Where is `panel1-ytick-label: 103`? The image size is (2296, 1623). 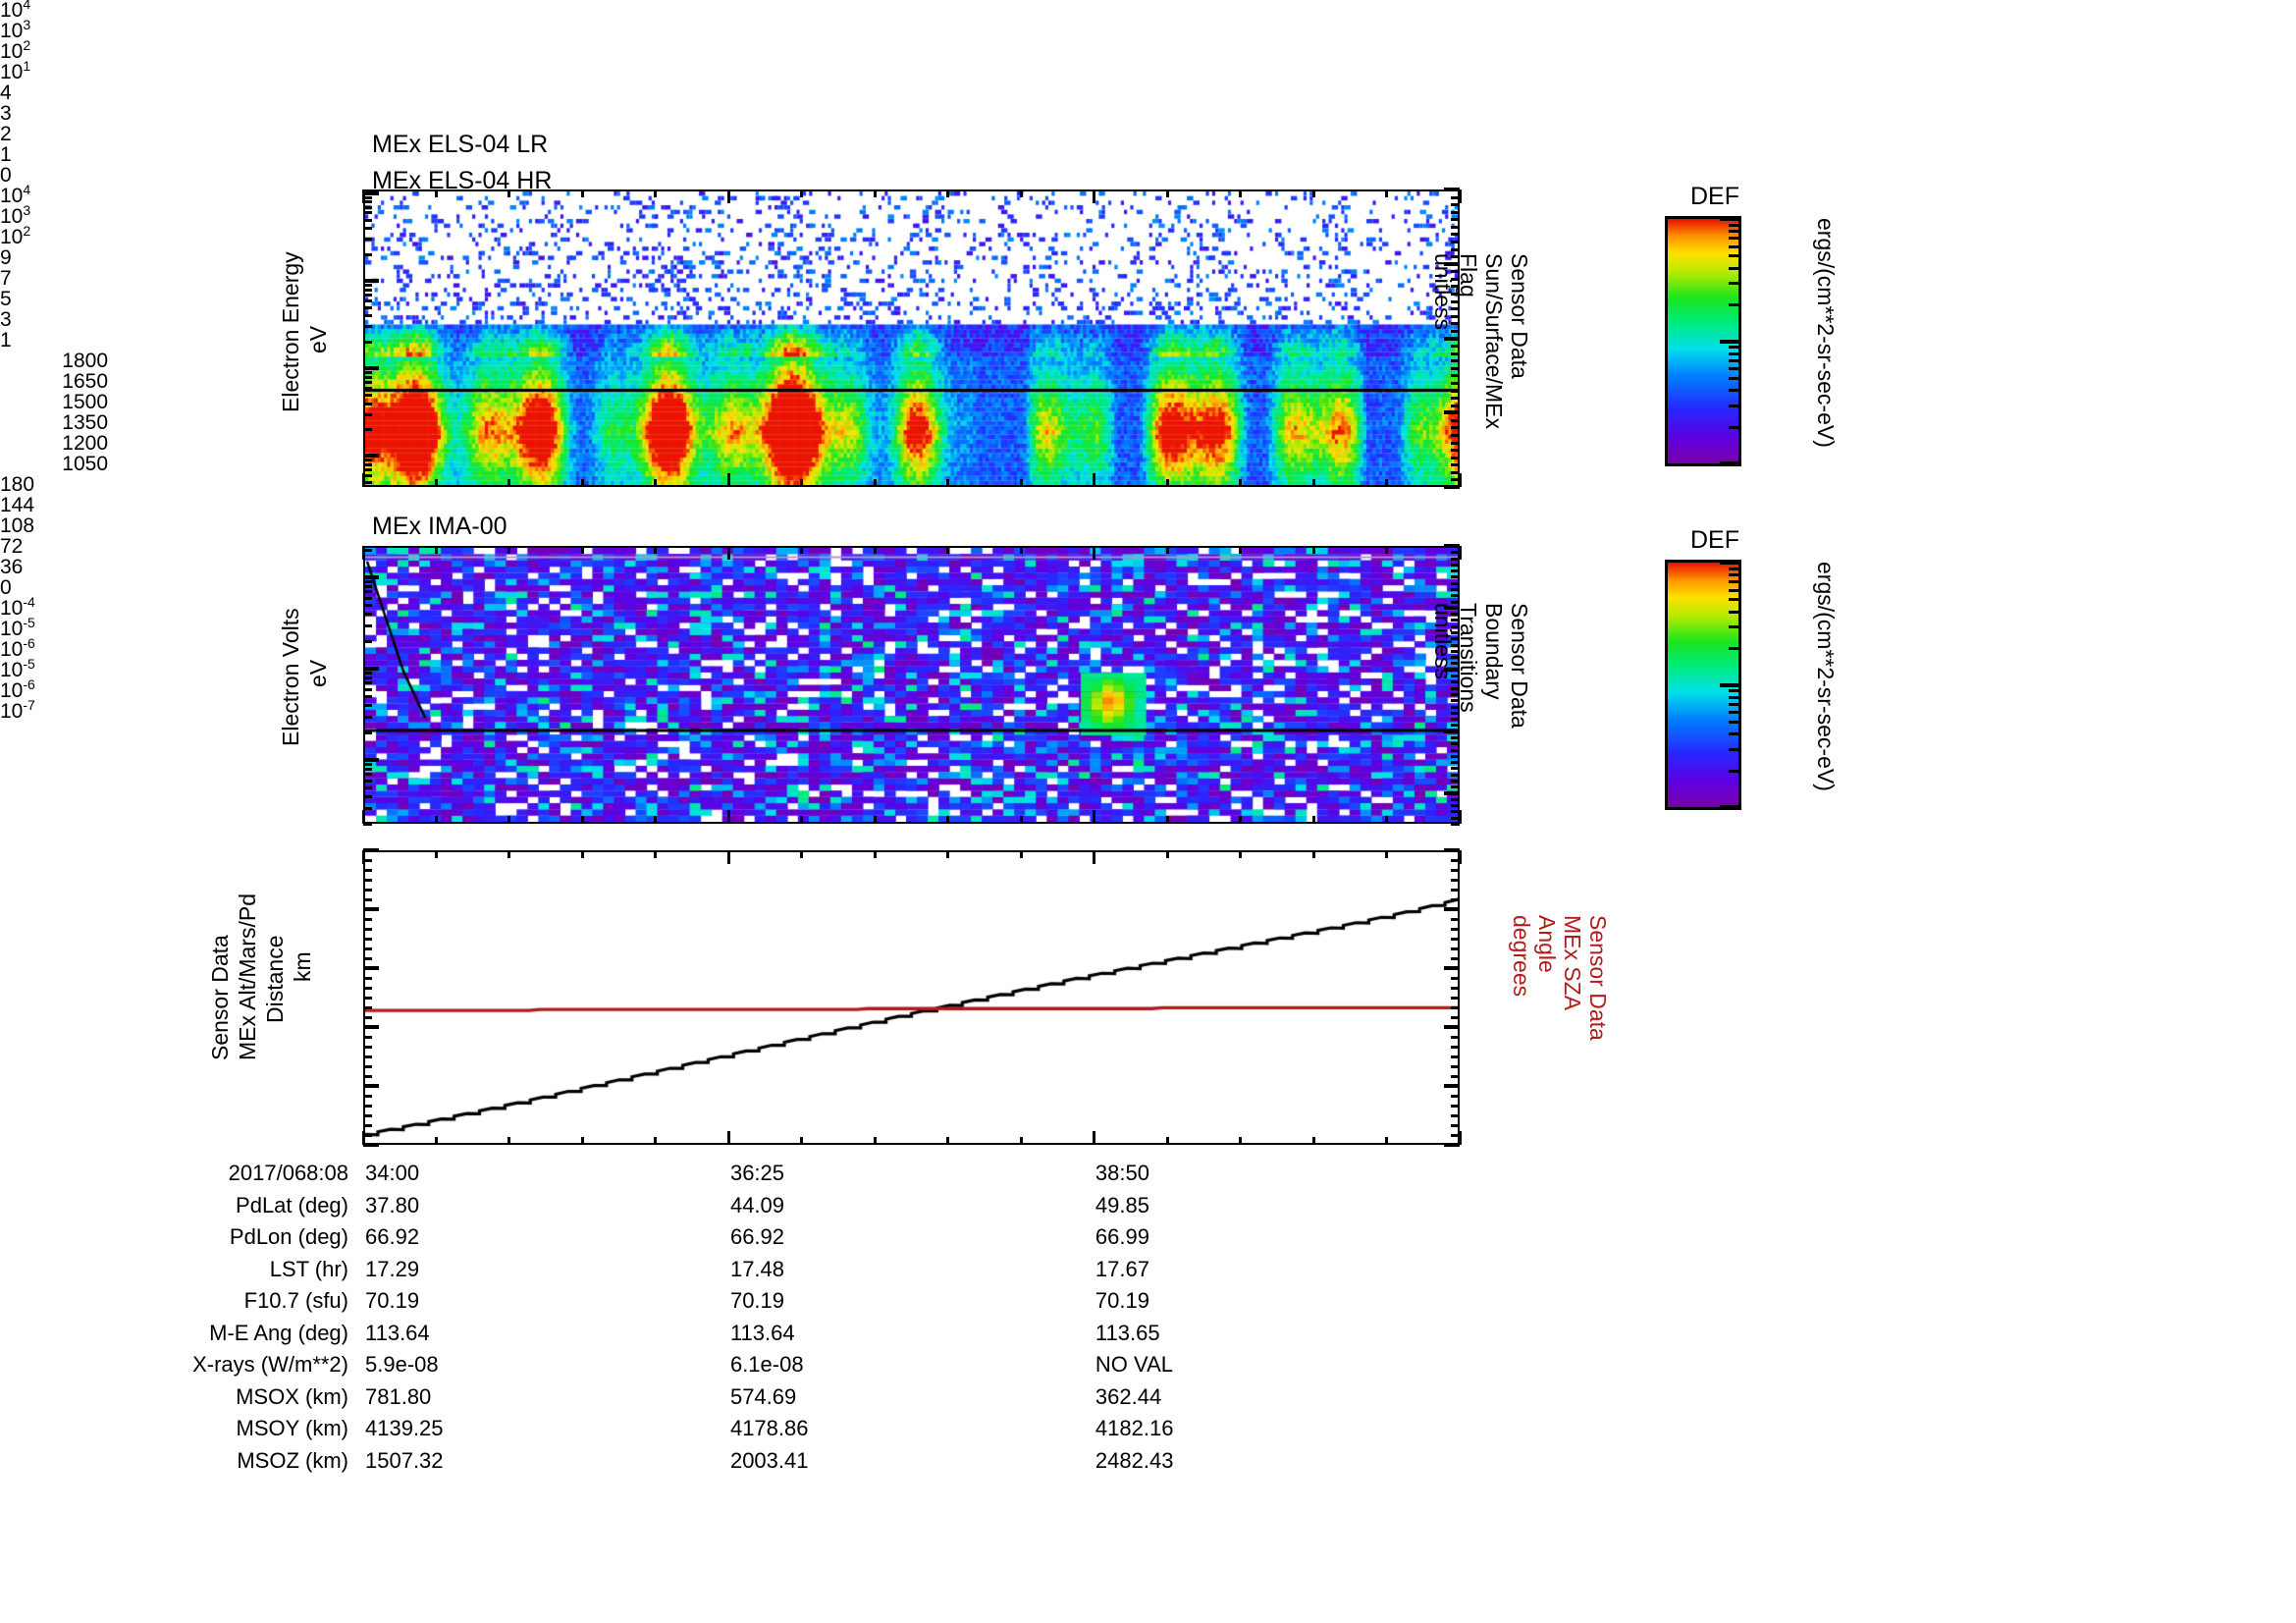
panel1-ytick-label: 103 is located at coordinates (16, 29).